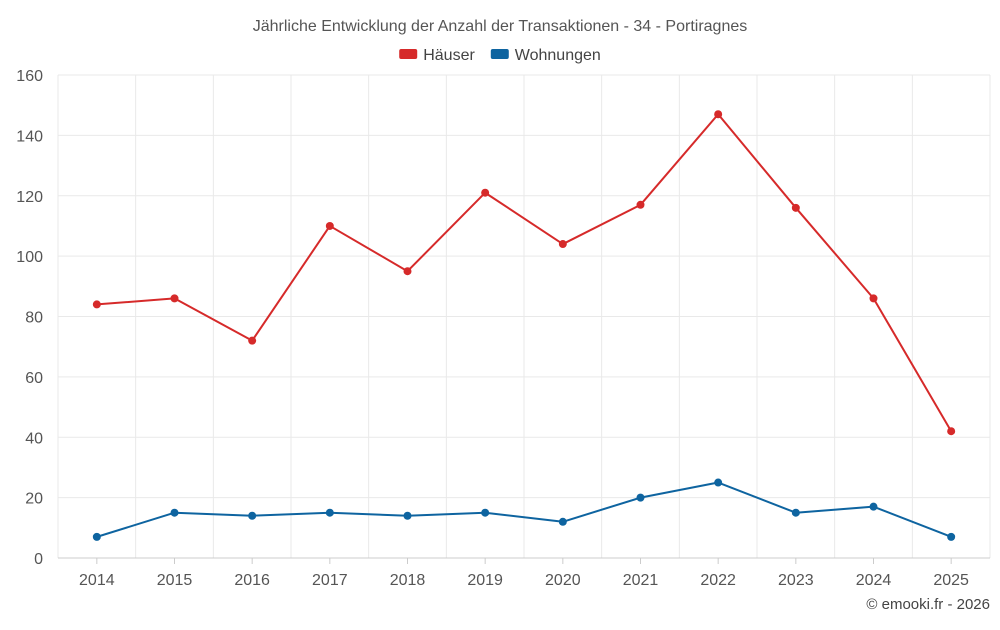 The width and height of the screenshot is (1000, 630). Describe the element at coordinates (252, 580) in the screenshot. I see `x-tick-label: 2016` at that location.